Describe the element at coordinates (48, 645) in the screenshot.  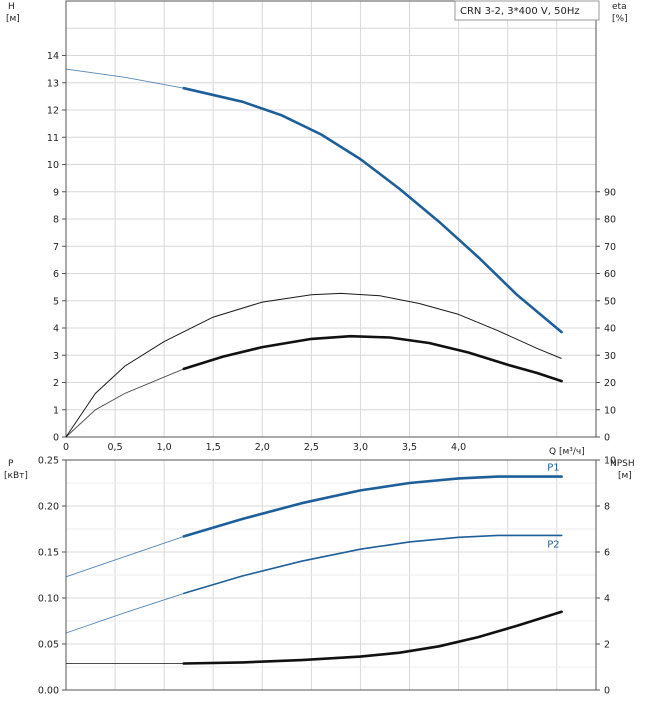
I see `left-tick-label: 0.05` at that location.